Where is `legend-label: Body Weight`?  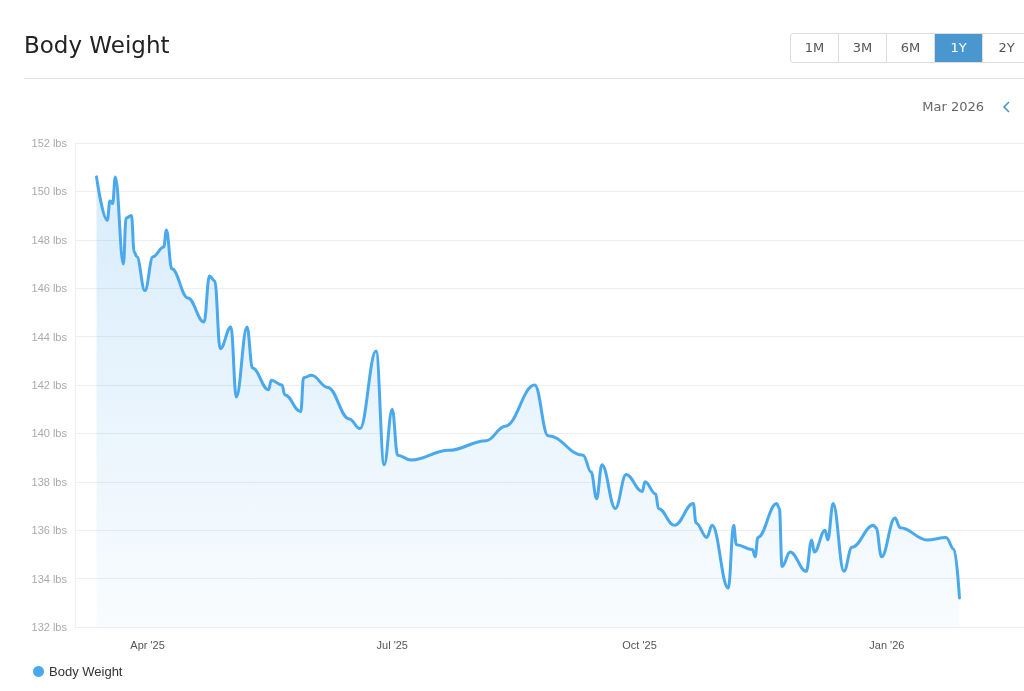 legend-label: Body Weight is located at coordinates (86, 671).